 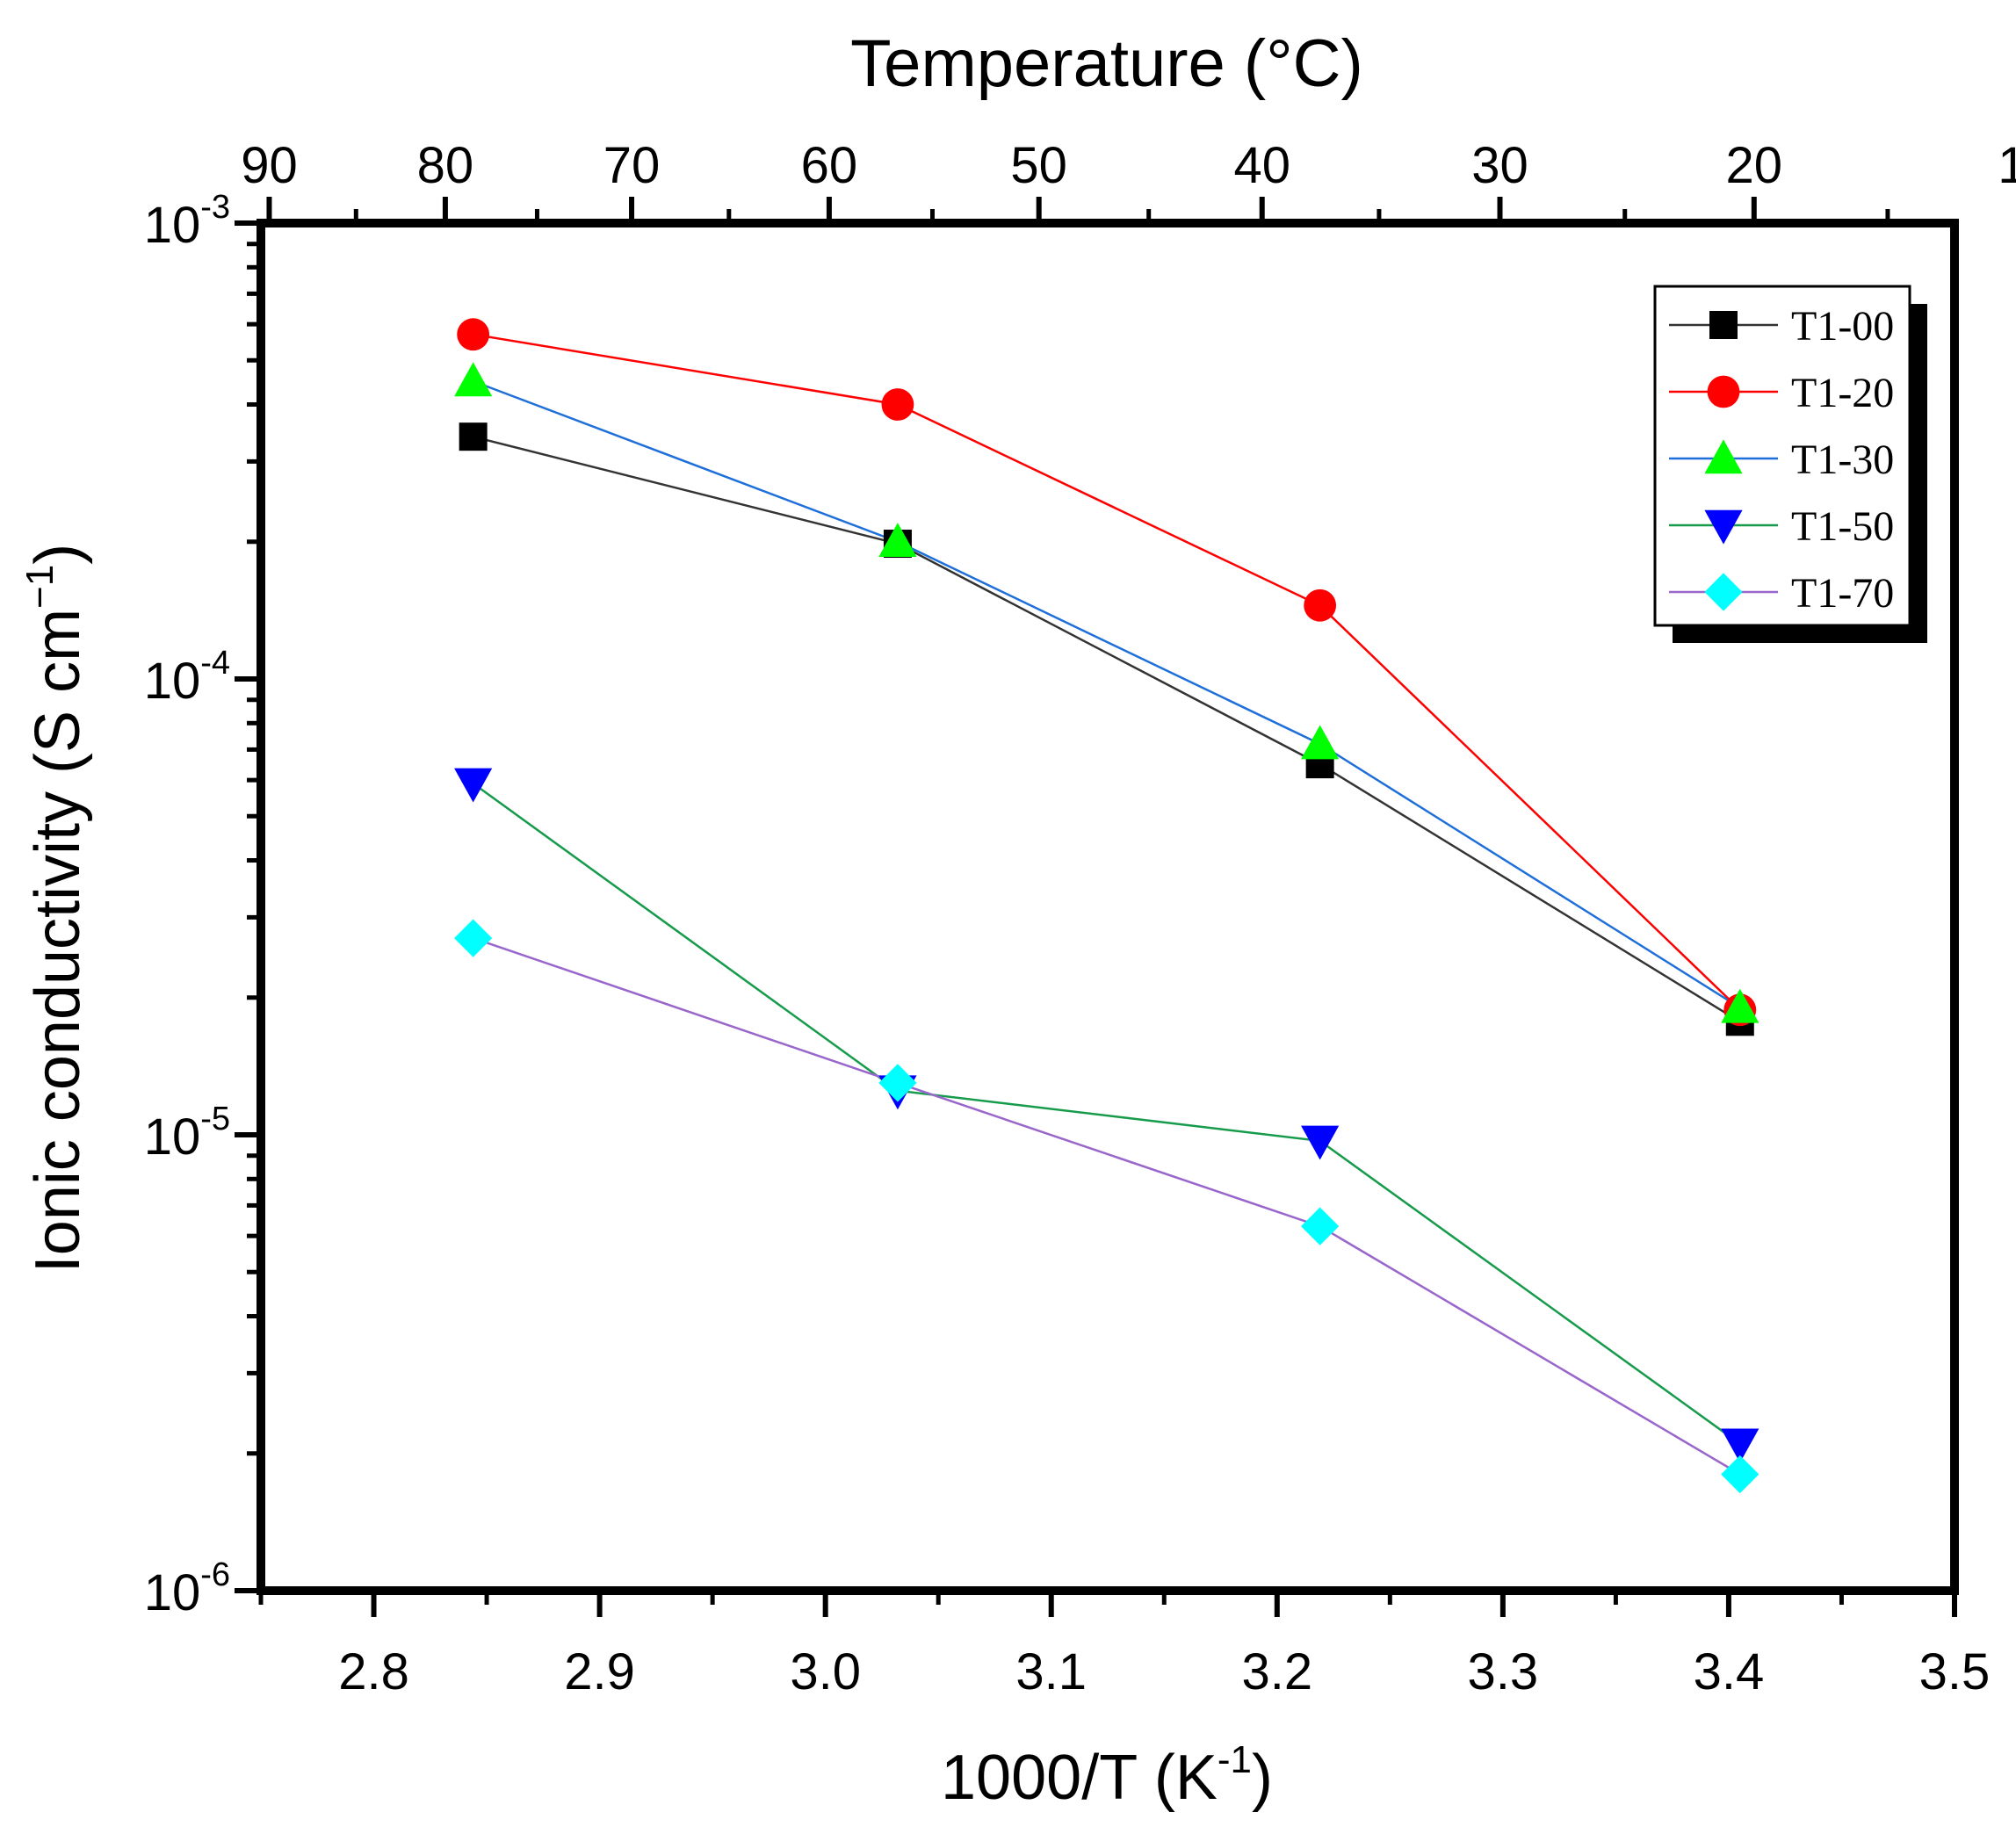 I want to click on y-axis-title-sup: −1, so click(x=39, y=587).